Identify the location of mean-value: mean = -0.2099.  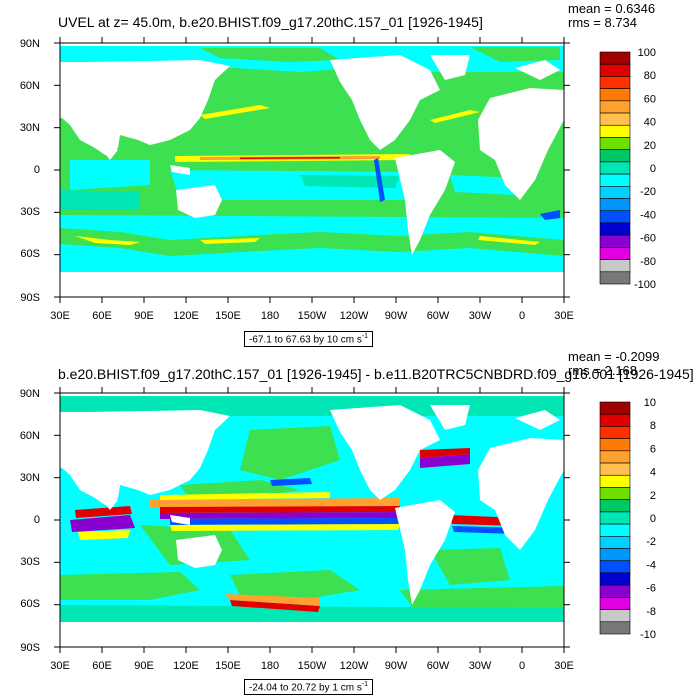
(614, 356).